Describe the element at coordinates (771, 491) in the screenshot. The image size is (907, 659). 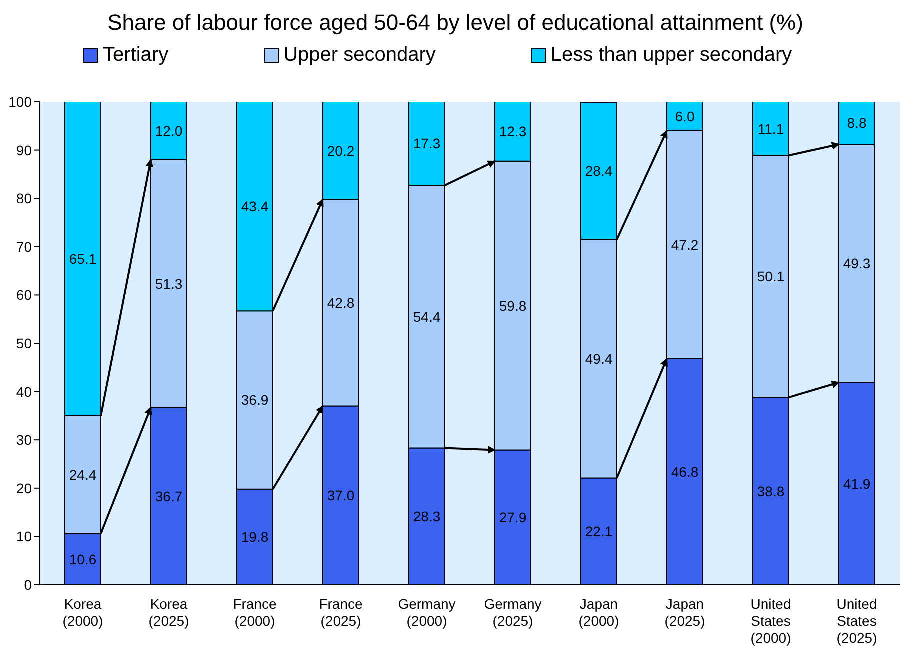
I see `data-label: 38.8` at that location.